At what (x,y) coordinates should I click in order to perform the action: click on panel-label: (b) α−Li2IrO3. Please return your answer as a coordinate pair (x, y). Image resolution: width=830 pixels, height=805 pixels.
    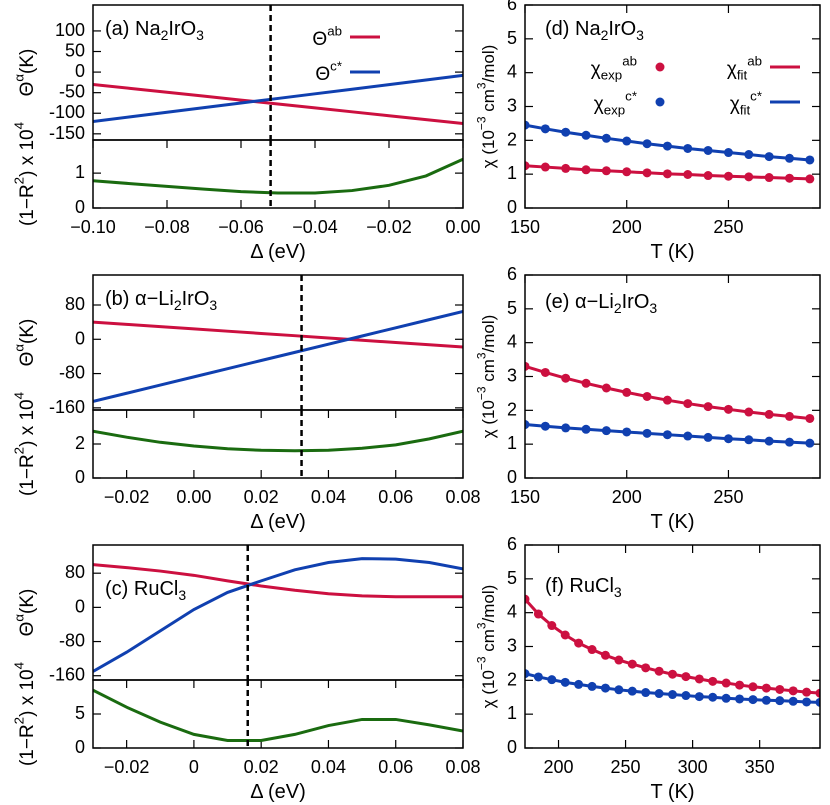
    Looking at the image, I should click on (161, 300).